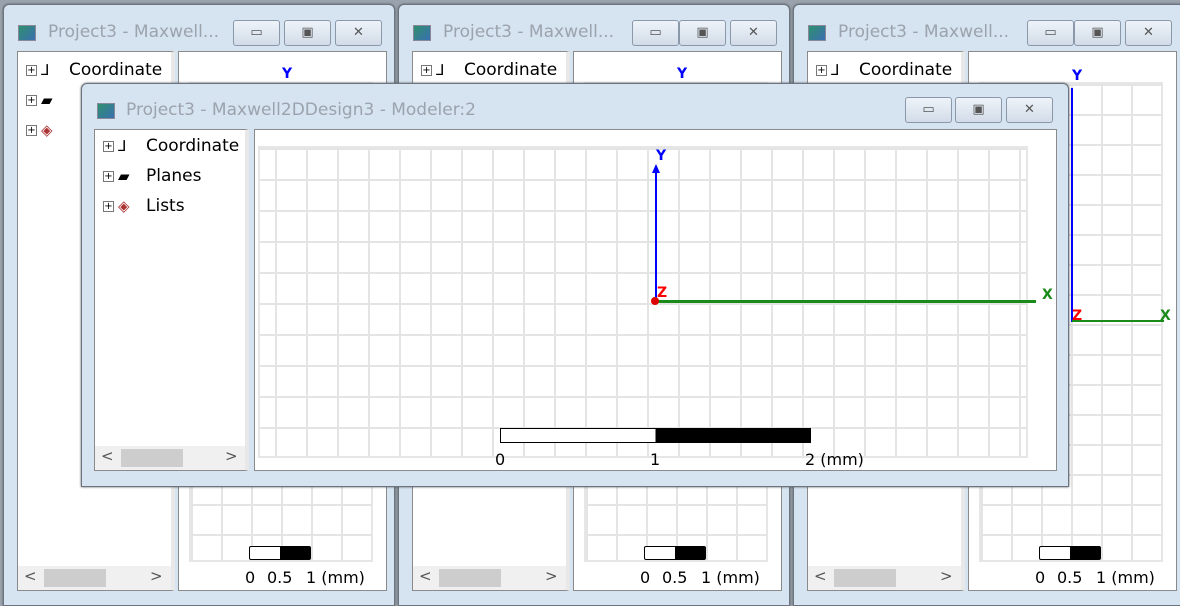 The width and height of the screenshot is (1180, 606). I want to click on tree-item-planes: + ▰, so click(47, 100).